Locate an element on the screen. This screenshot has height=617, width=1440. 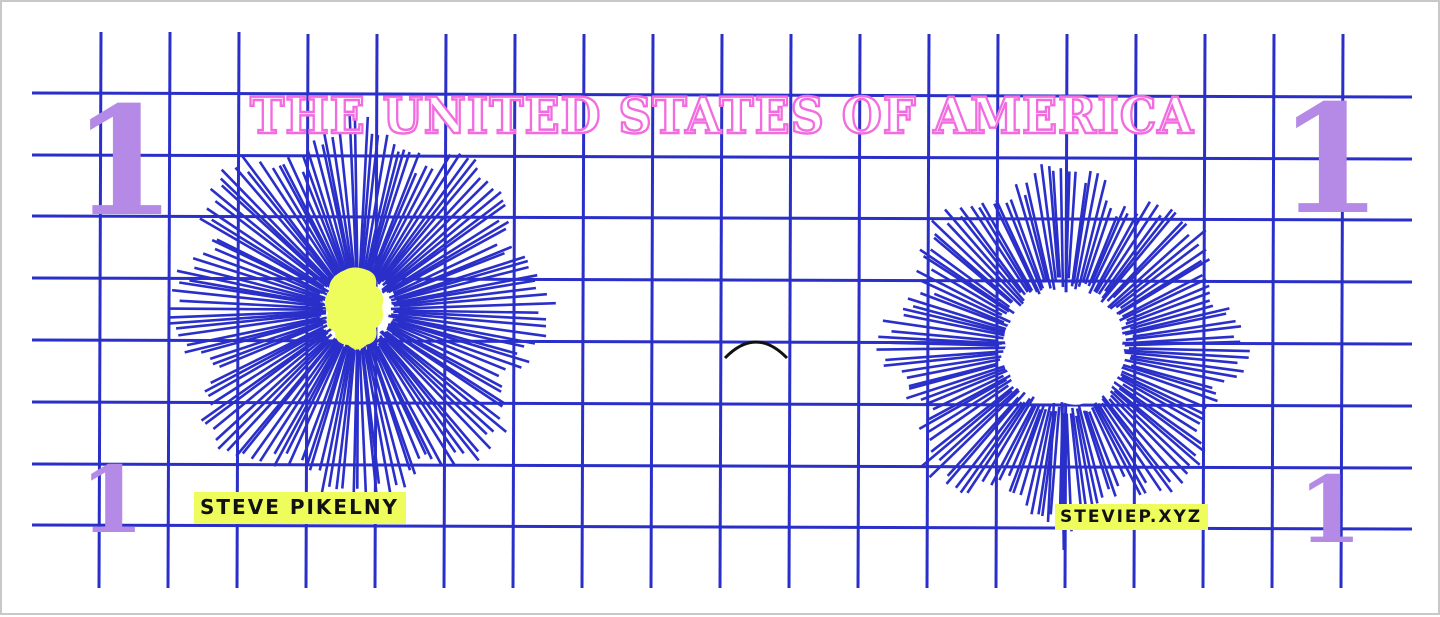
bill-title: THE UNITED STATES OF AMERICA is located at coordinates (722, 115).